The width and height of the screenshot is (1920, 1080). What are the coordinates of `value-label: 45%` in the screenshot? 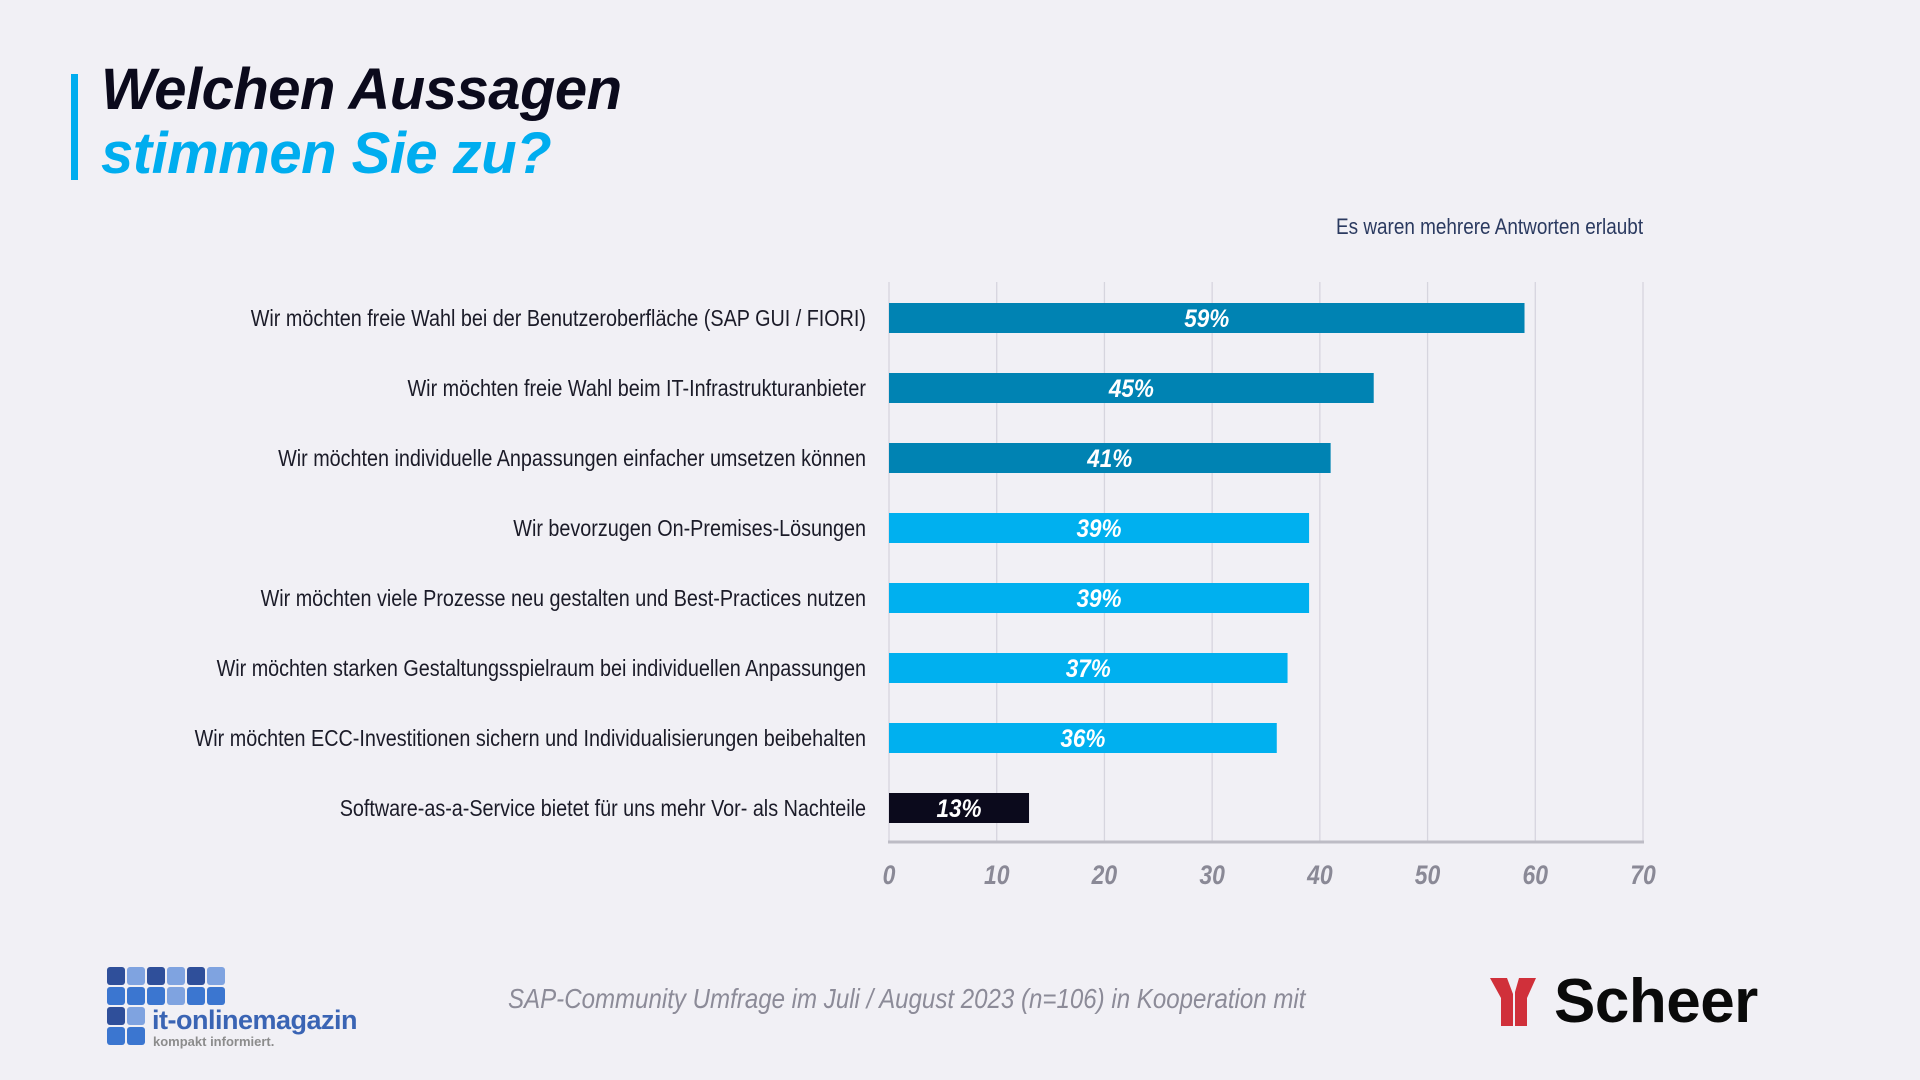 It's located at (1131, 389).